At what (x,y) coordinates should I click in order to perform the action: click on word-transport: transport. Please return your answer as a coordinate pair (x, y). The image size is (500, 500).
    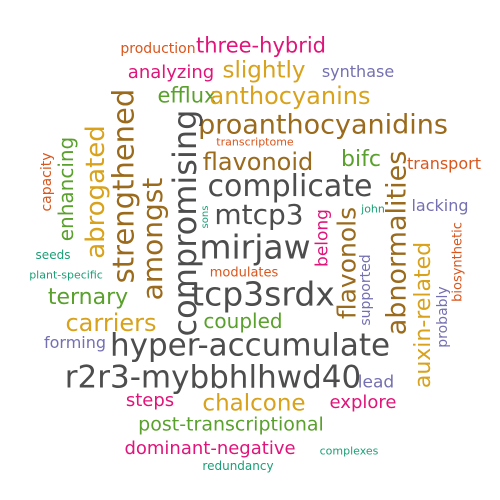
    Looking at the image, I should click on (444, 163).